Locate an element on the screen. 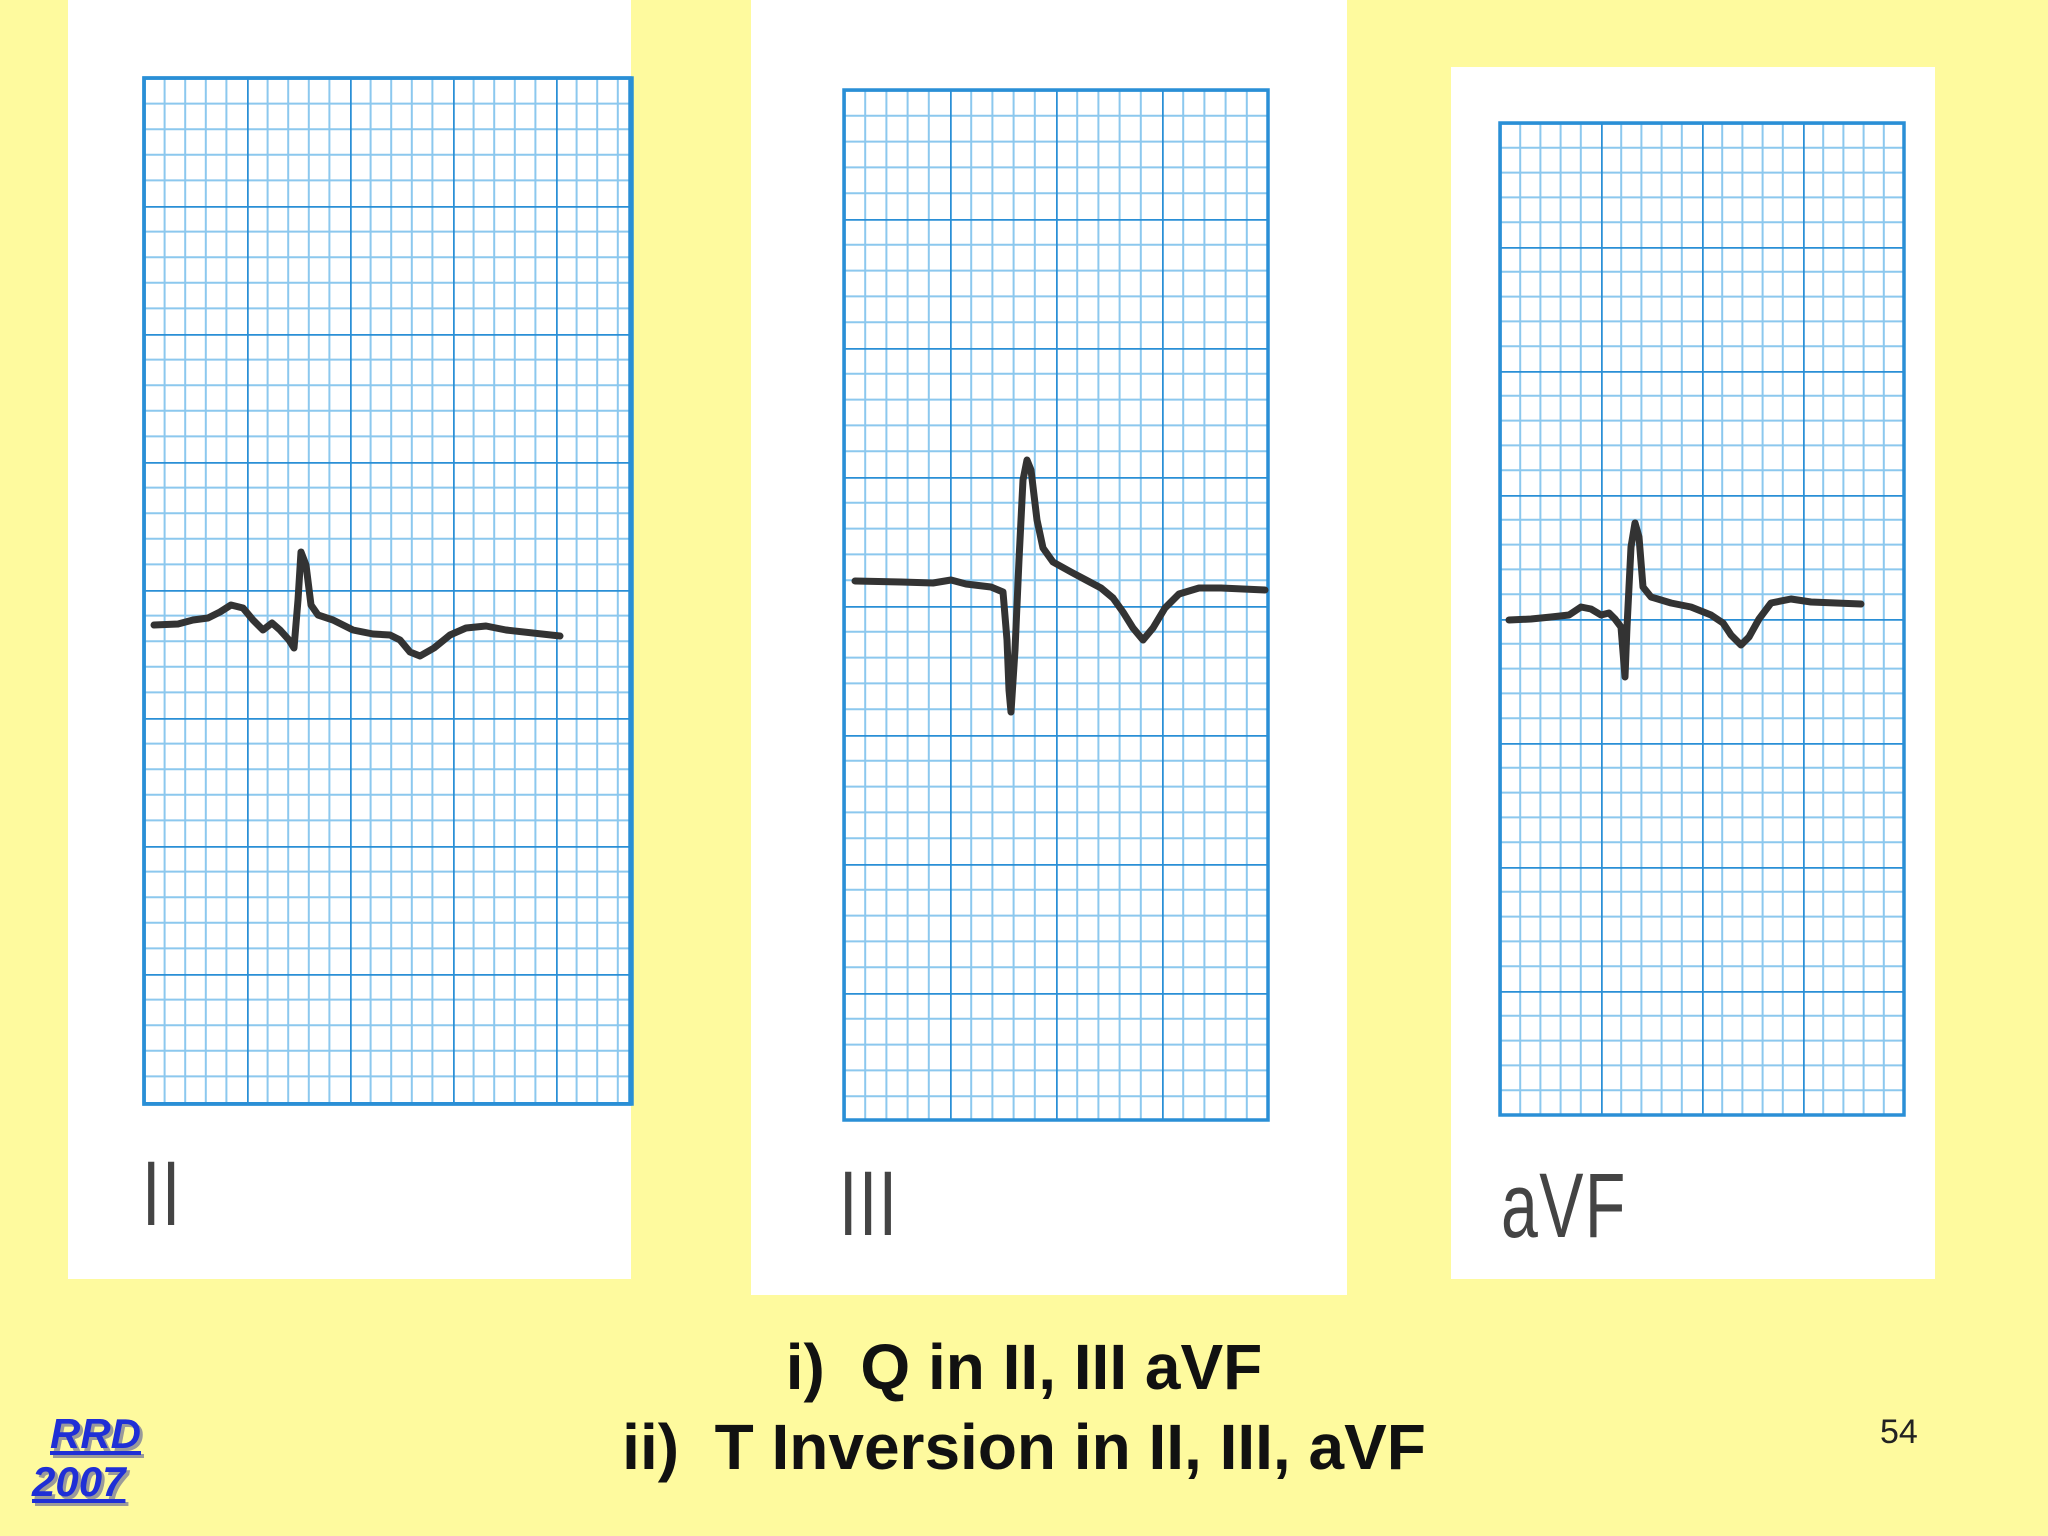 The height and width of the screenshot is (1536, 2048). caption-line-1: i) Q in II, III aVF is located at coordinates (1024, 1367).